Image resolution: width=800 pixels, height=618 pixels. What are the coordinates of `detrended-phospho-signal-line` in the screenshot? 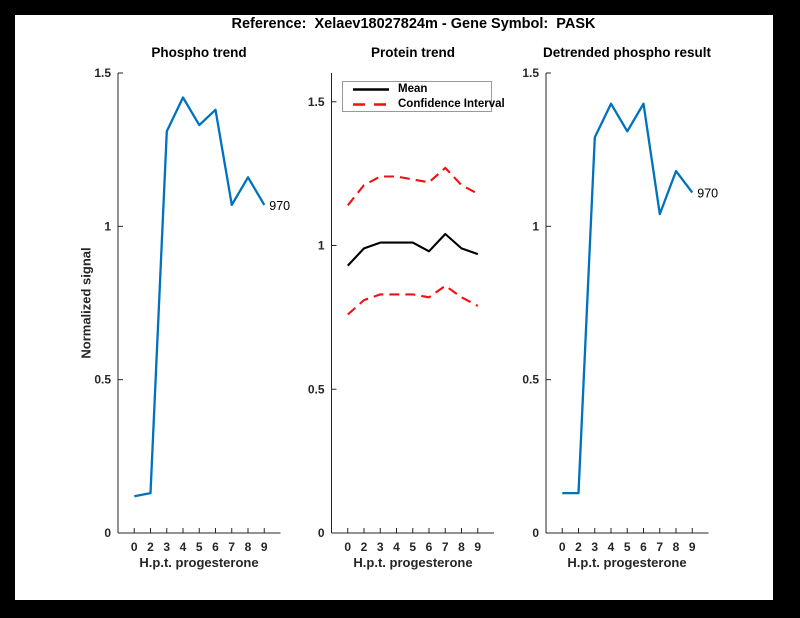 It's located at (628, 298).